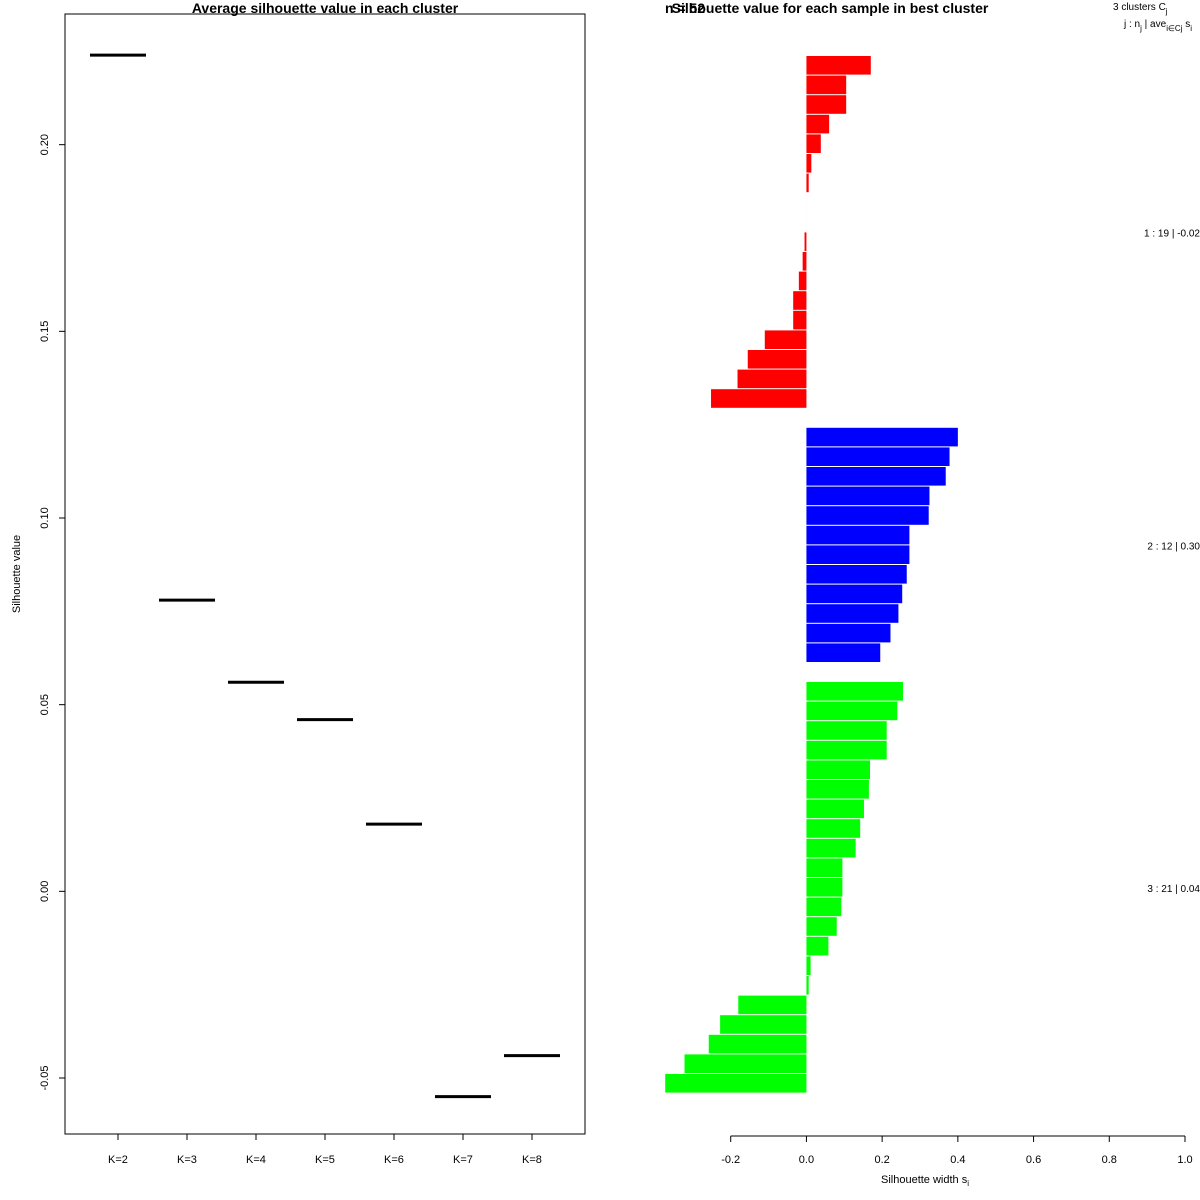  I want to click on header-line-1: 3 clusters Cj, so click(1140, 9).